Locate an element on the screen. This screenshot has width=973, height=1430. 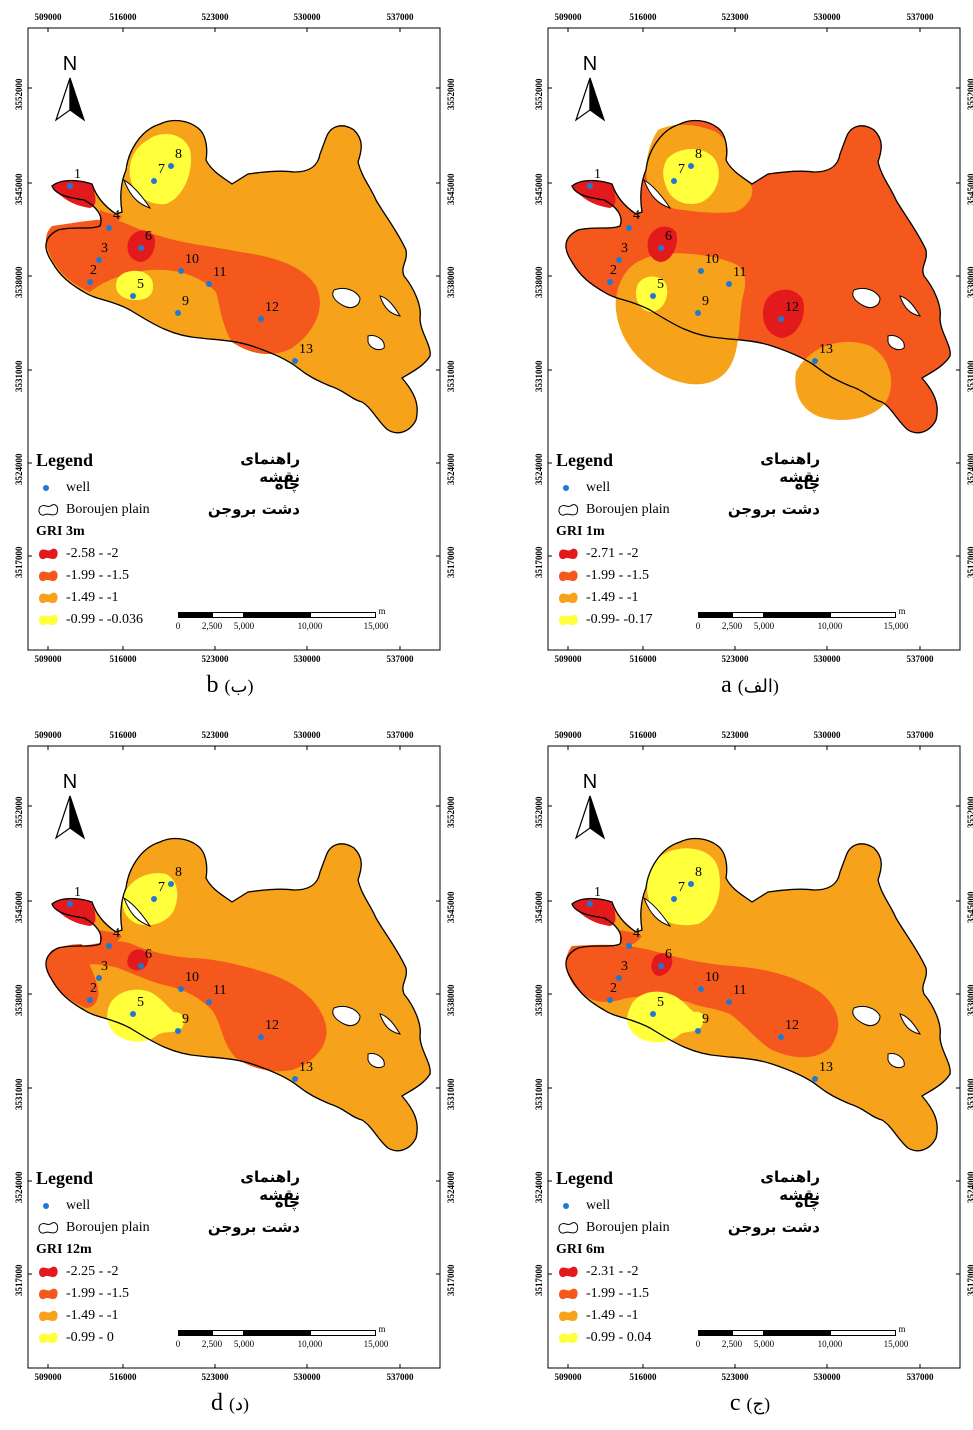
scale-label: 2,500 is located at coordinates (212, 1344).